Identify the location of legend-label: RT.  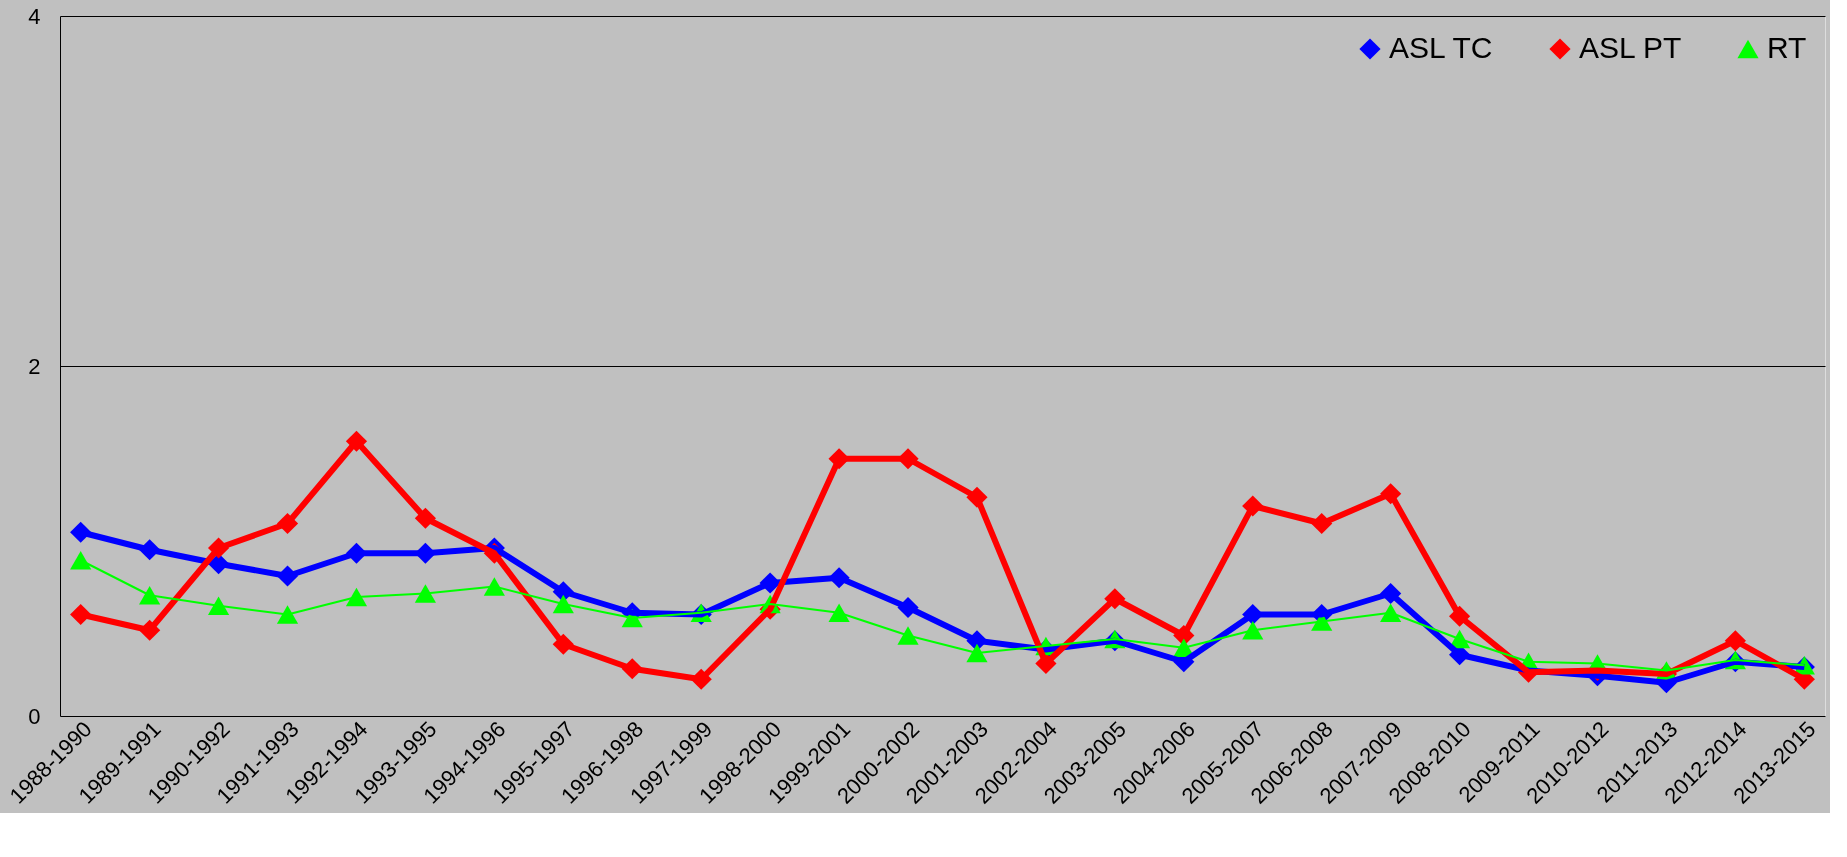
(1787, 47).